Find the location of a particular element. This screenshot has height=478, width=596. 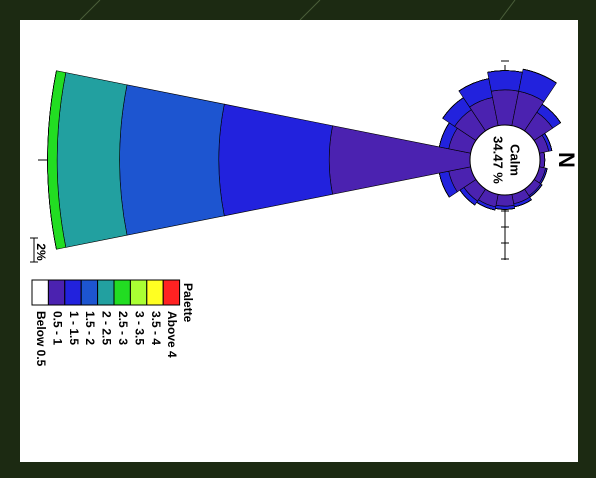

legend-label: 2 - 2.5 is located at coordinates (107, 328).